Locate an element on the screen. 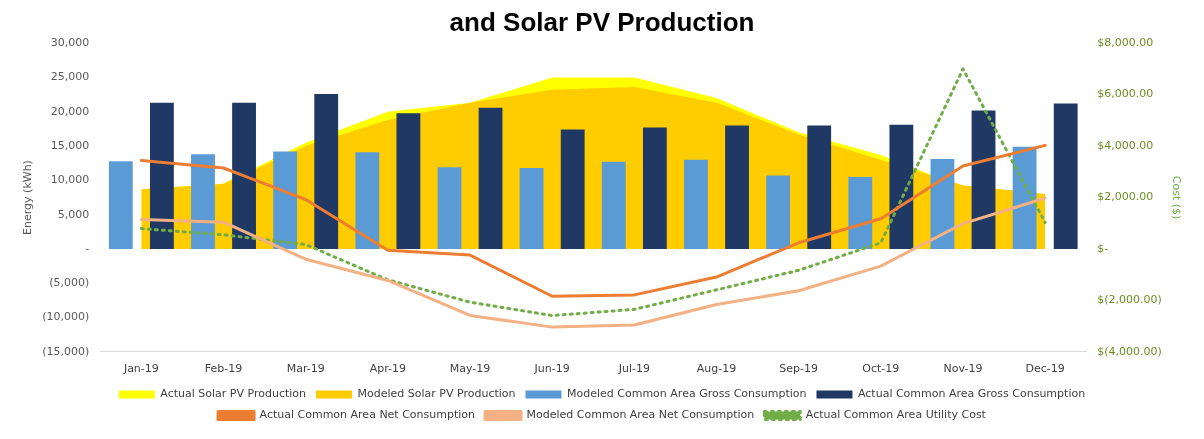 This screenshot has width=1204, height=439. y2-tick-label: $(2,000.00) is located at coordinates (1129, 300).